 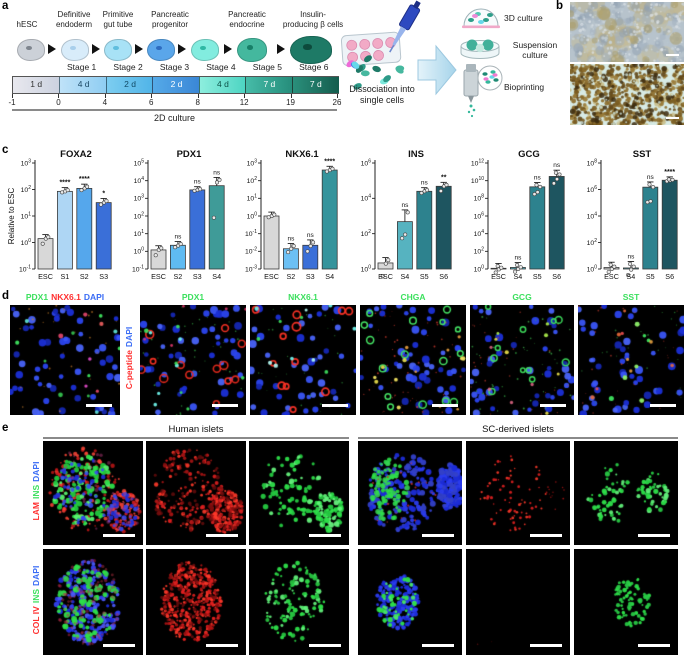 What do you see at coordinates (371, 49) in the screenshot?
I see `well-plate-icon` at bounding box center [371, 49].